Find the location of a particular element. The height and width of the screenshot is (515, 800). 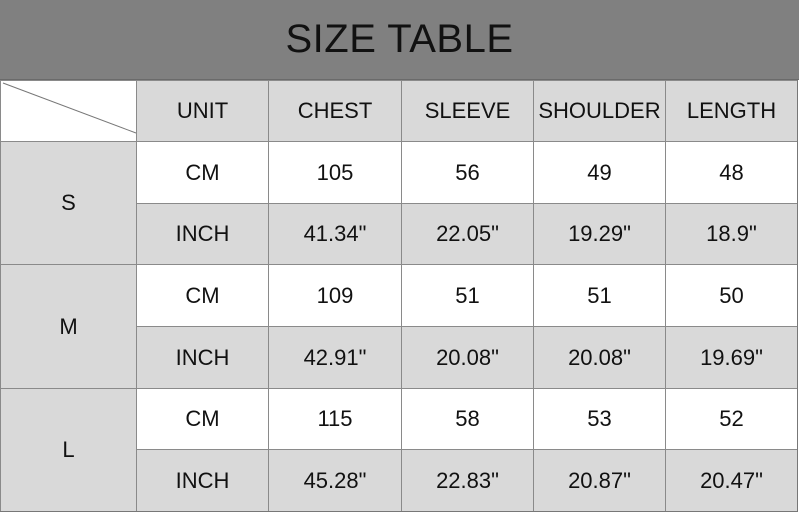

header-length: LENGTH is located at coordinates (731, 110).